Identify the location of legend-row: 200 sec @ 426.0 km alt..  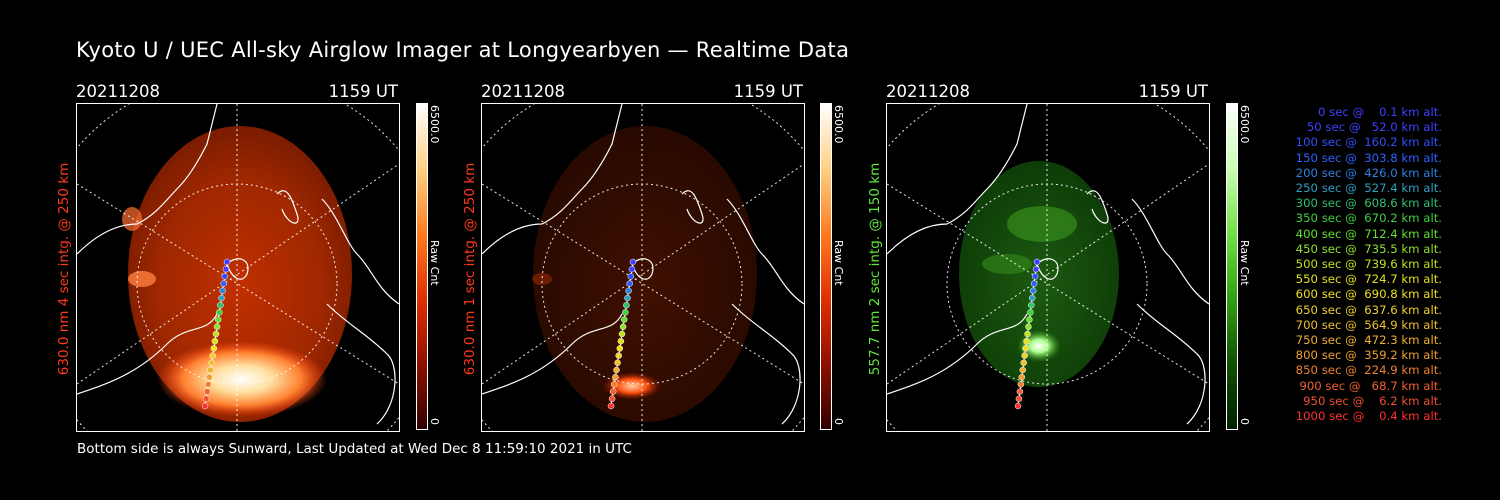
(1366, 172).